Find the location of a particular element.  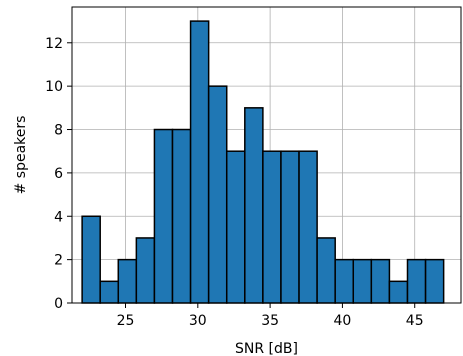

x-axis-ticks: 25 30 35 40 45 is located at coordinates (270, 316).